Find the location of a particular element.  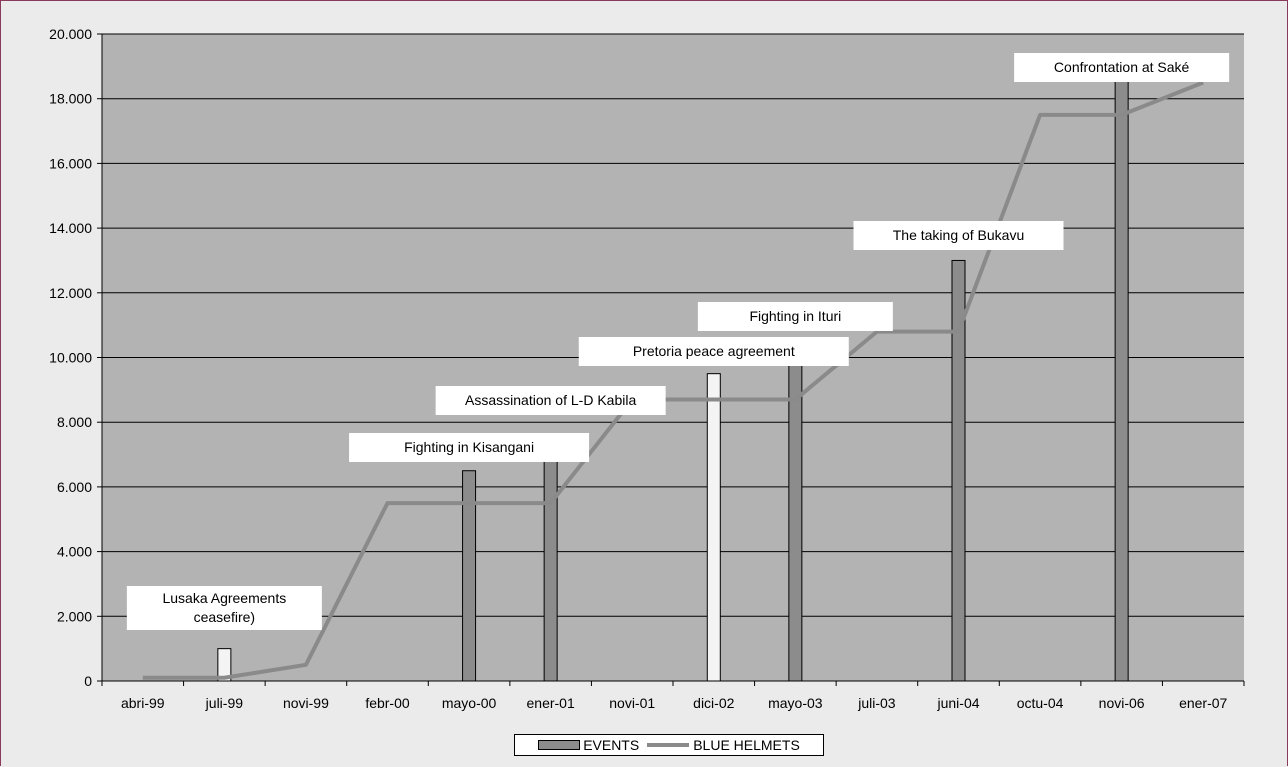

y-tick-label: 12.000 is located at coordinates (70, 293).